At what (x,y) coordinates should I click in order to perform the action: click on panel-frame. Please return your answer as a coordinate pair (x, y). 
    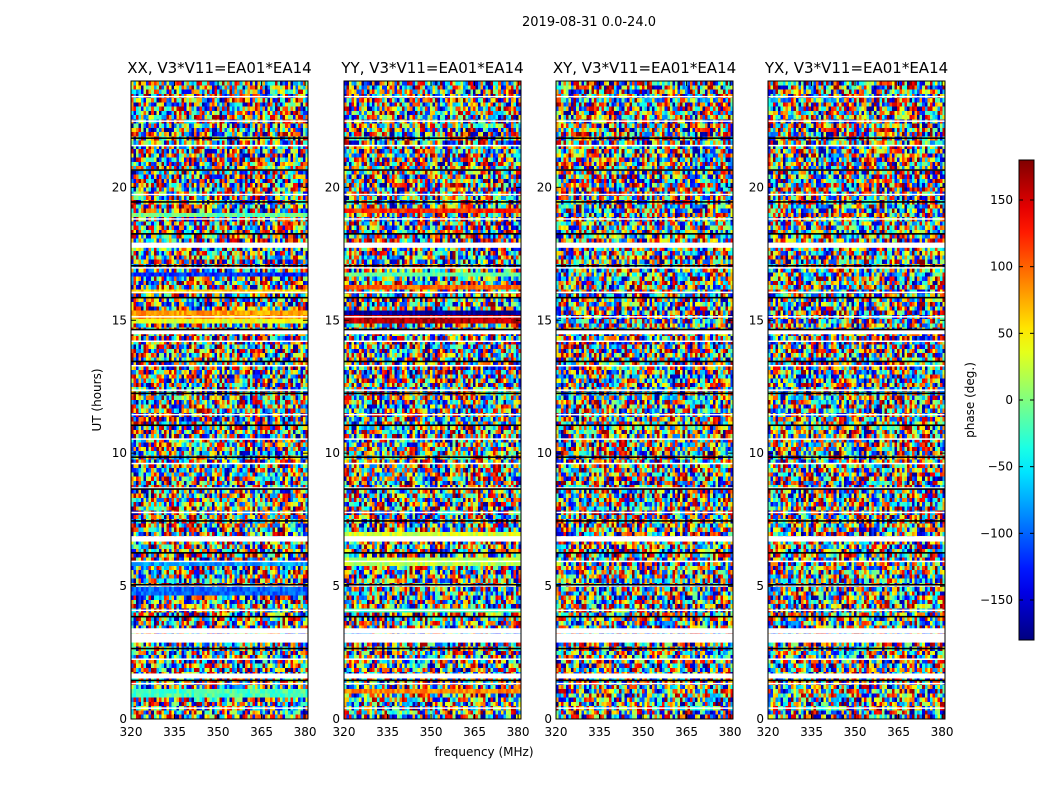
    Looking at the image, I should click on (644, 400).